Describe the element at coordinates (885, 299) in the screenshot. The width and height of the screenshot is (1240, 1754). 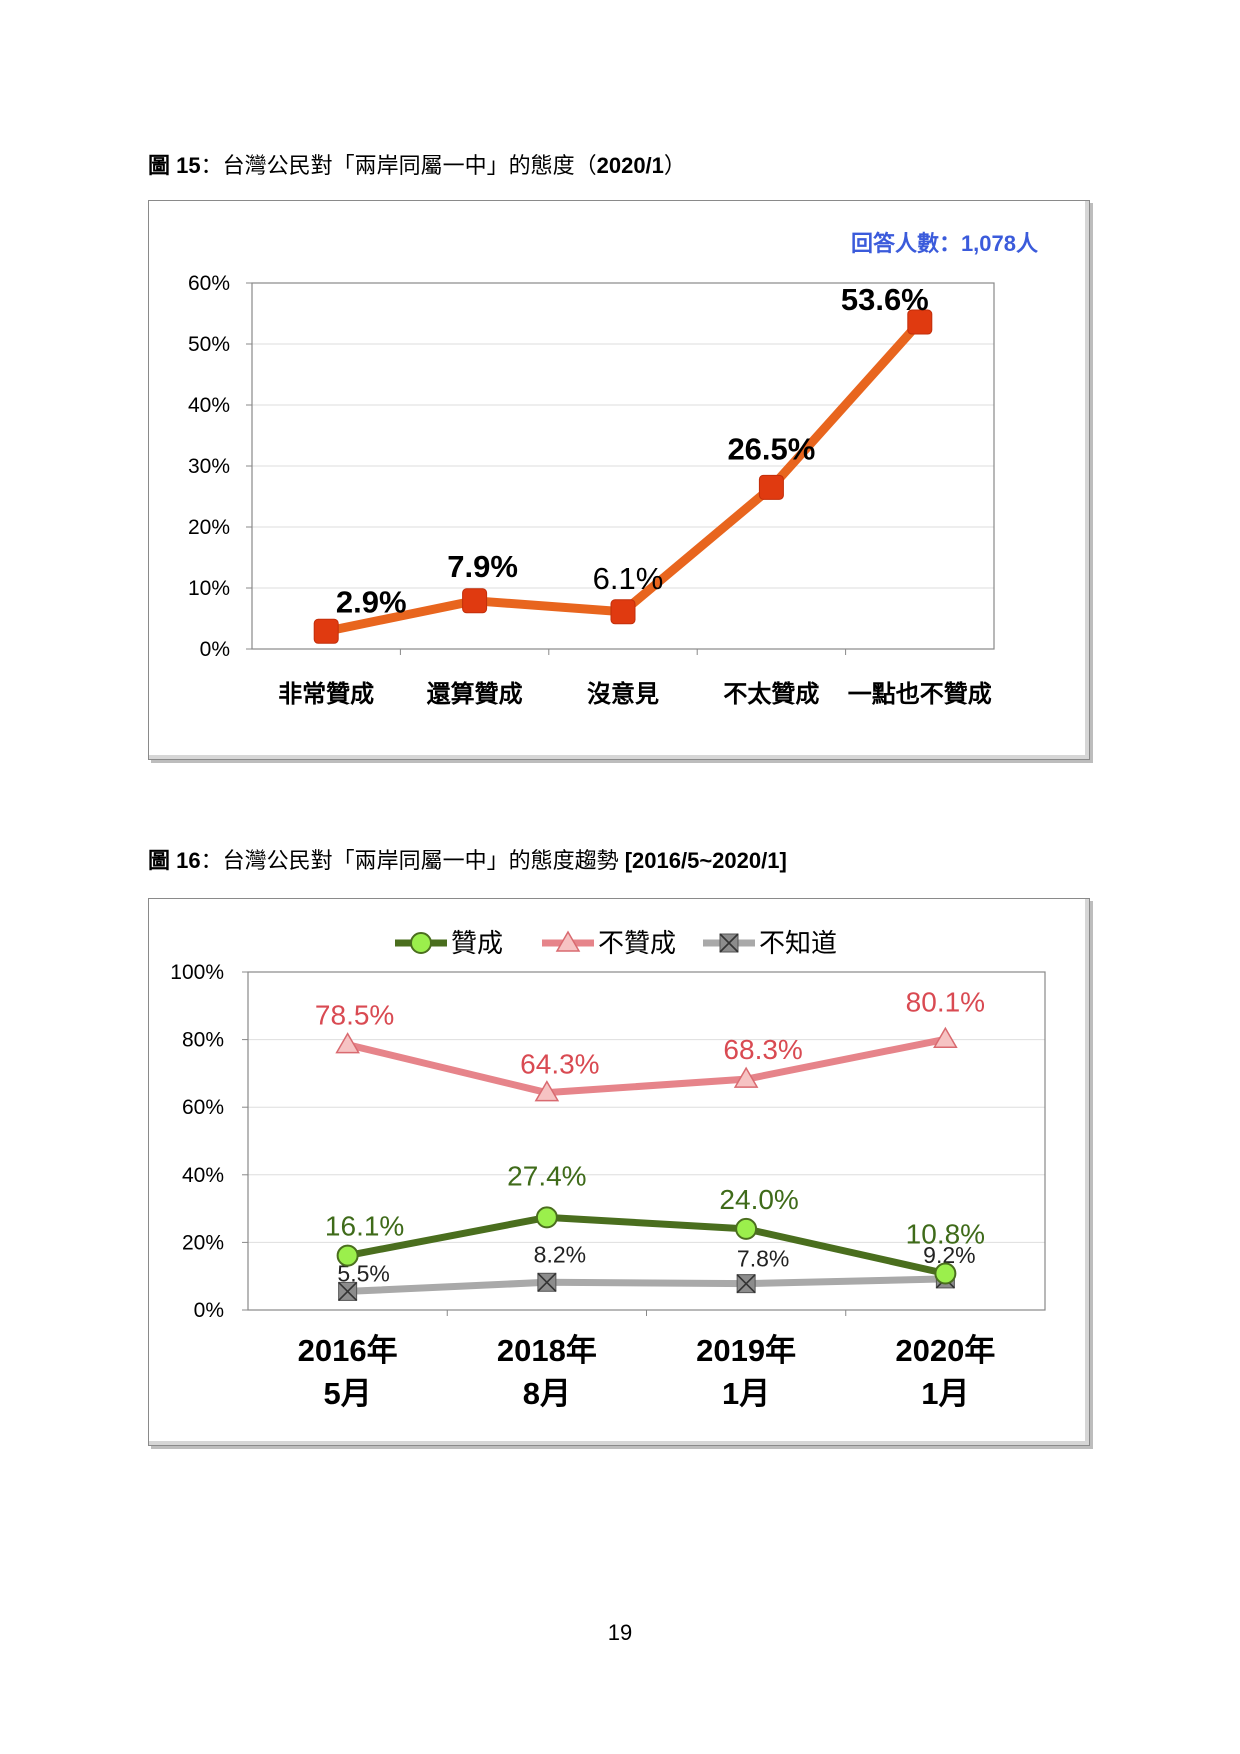
I see `chart1-data-label: 53.6%` at that location.